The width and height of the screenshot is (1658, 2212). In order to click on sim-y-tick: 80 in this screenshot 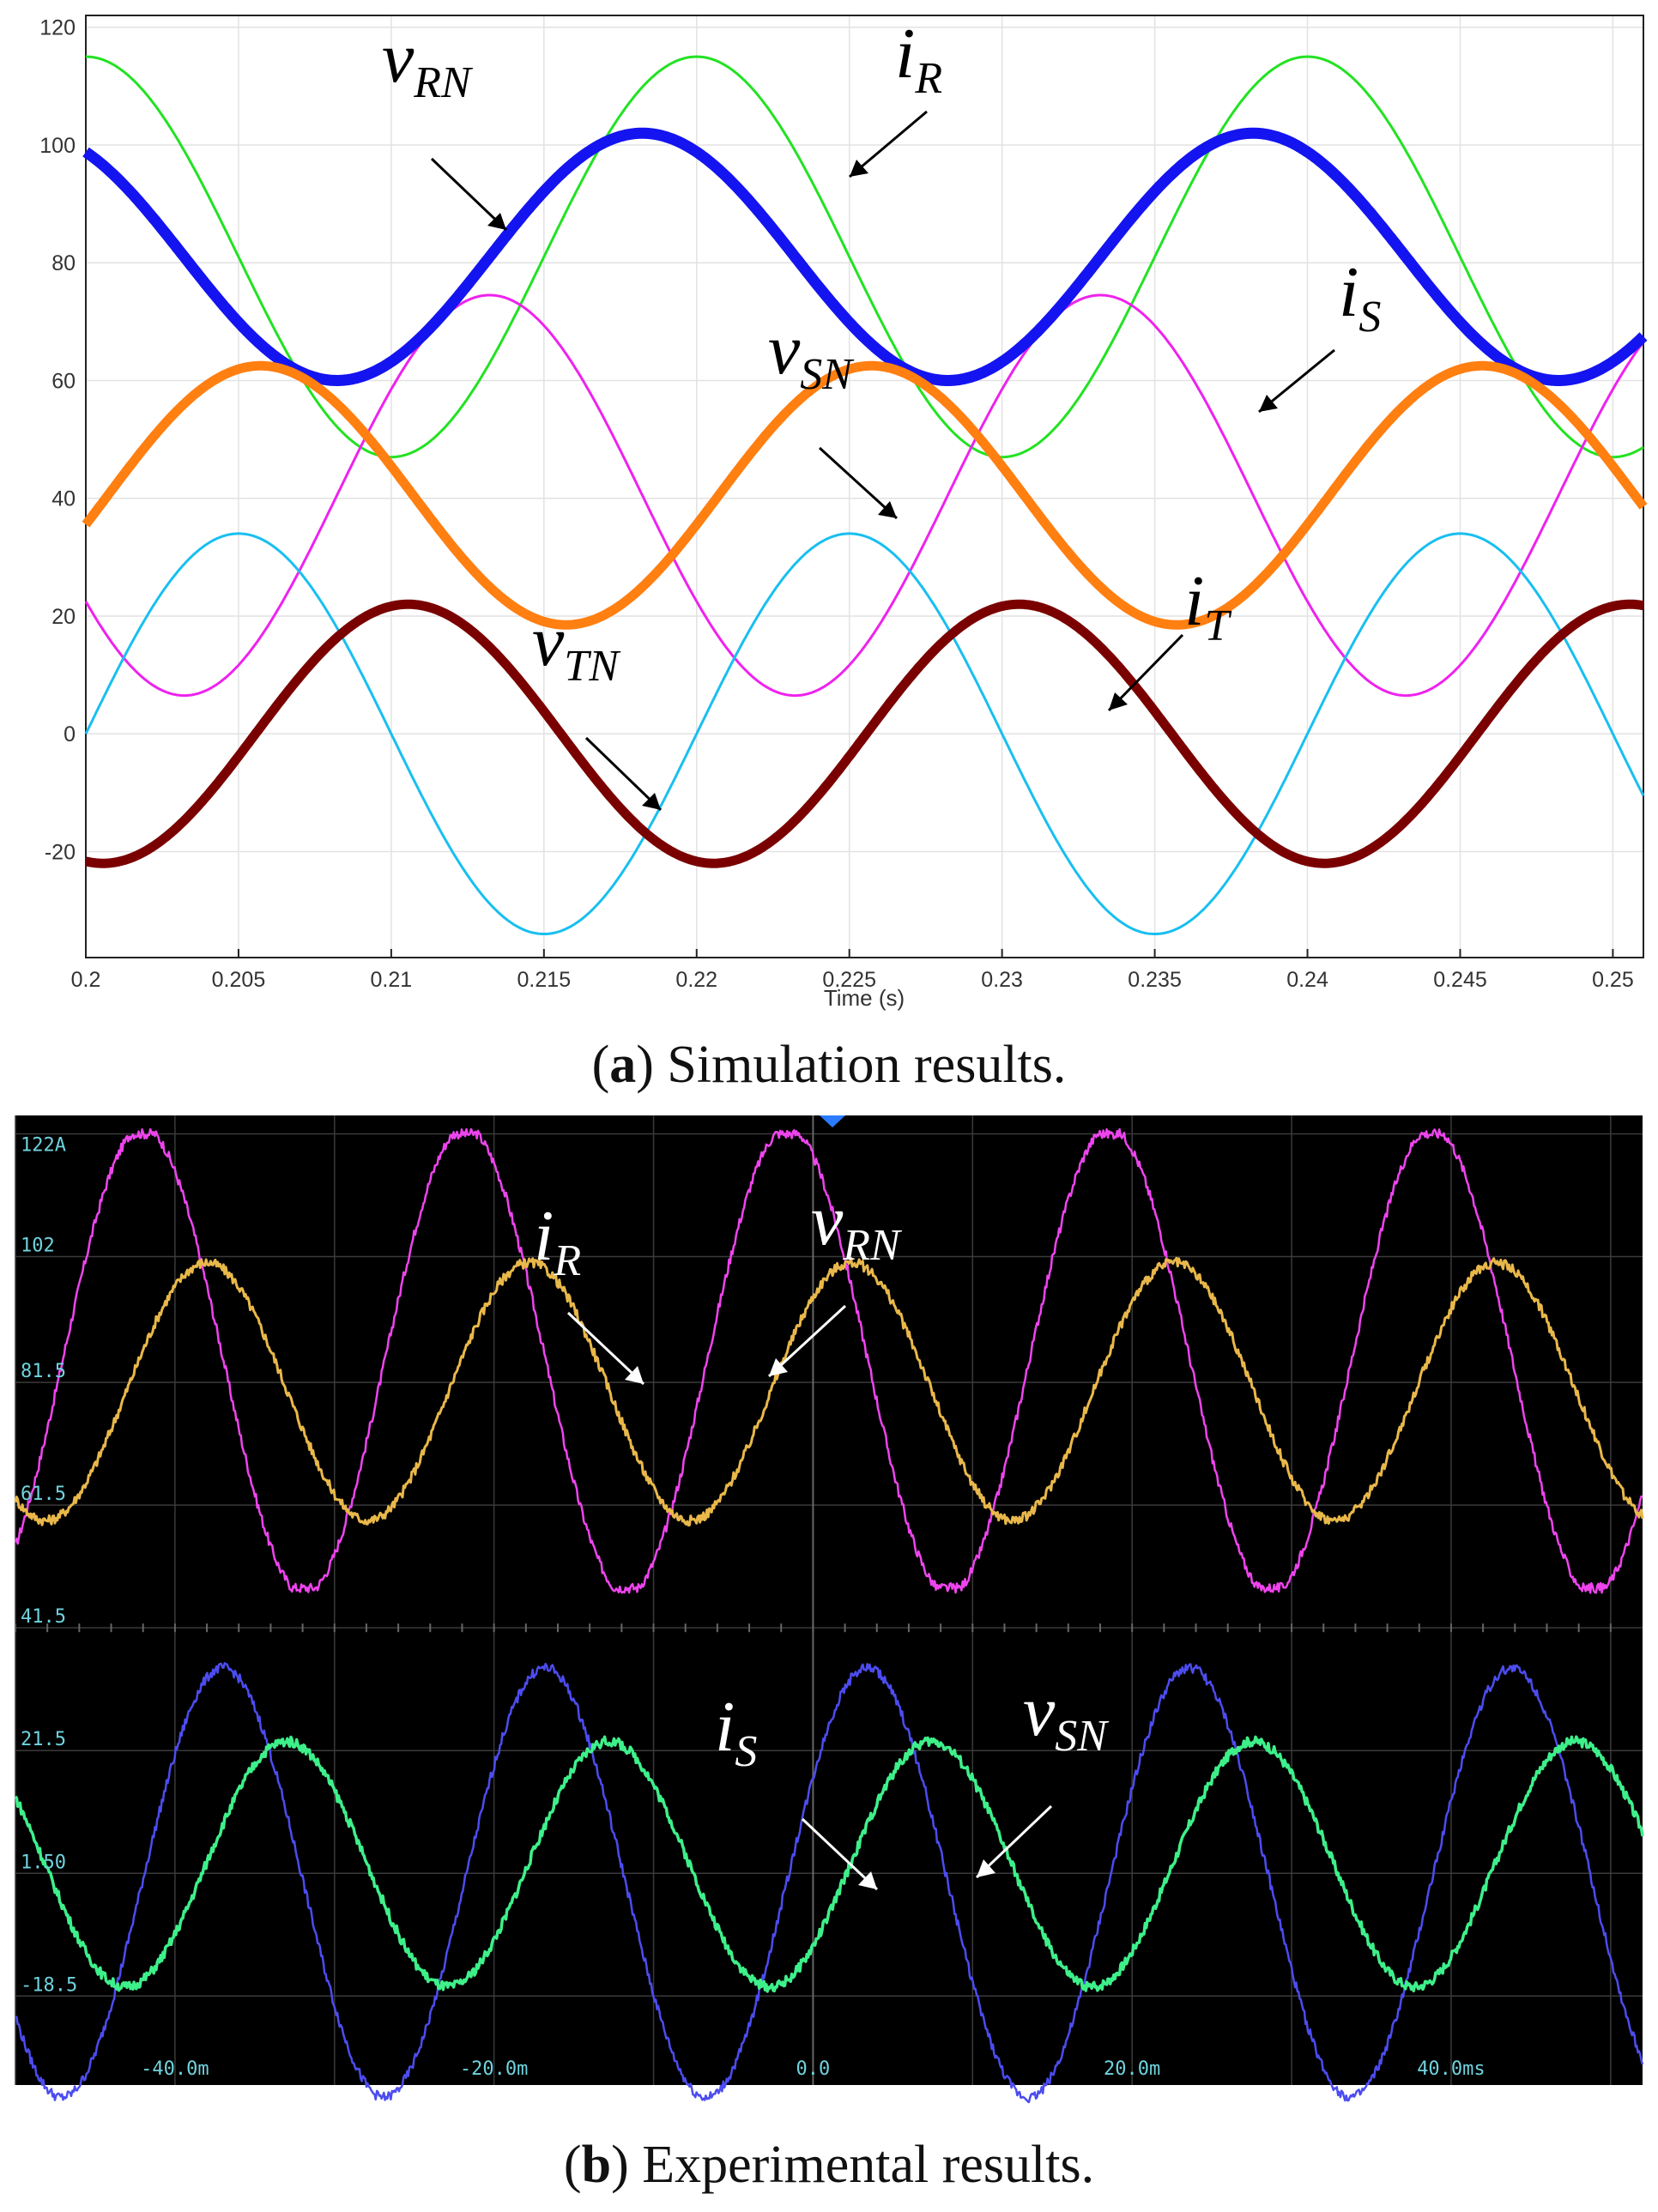, I will do `click(63, 263)`.